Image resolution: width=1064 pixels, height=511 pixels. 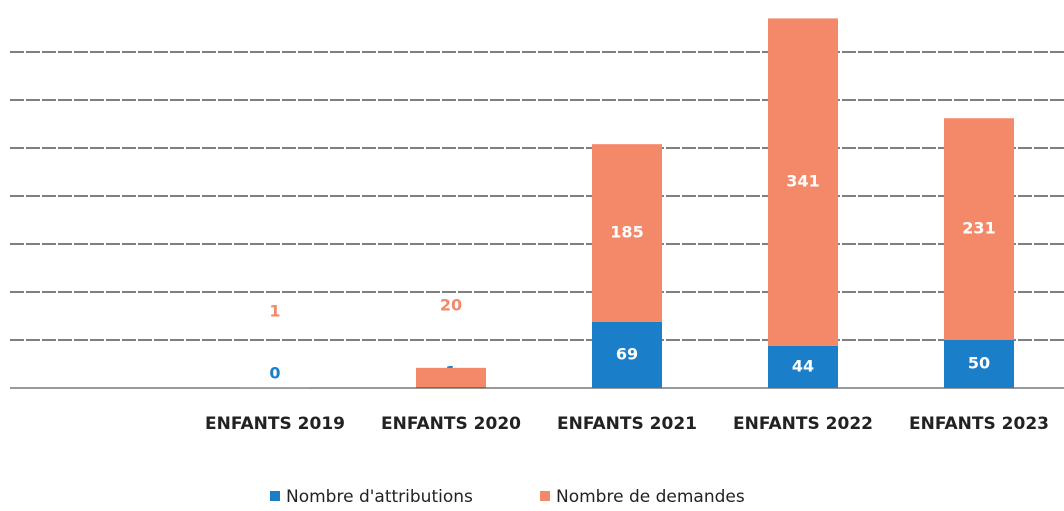 What do you see at coordinates (803, 424) in the screenshot?
I see `x-tick-label: ENFANTS 2022` at bounding box center [803, 424].